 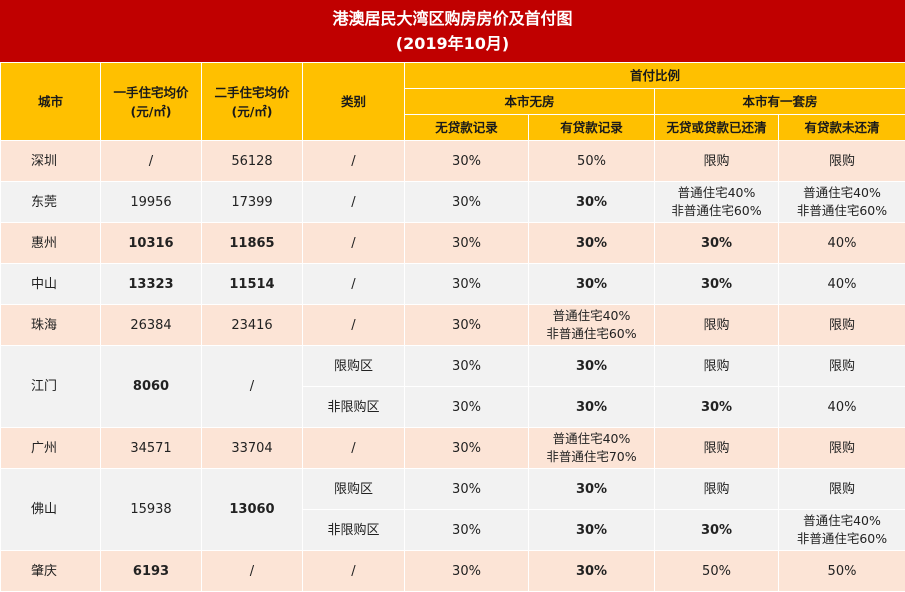 I want to click on city-cell: 广州, so click(x=51, y=448).